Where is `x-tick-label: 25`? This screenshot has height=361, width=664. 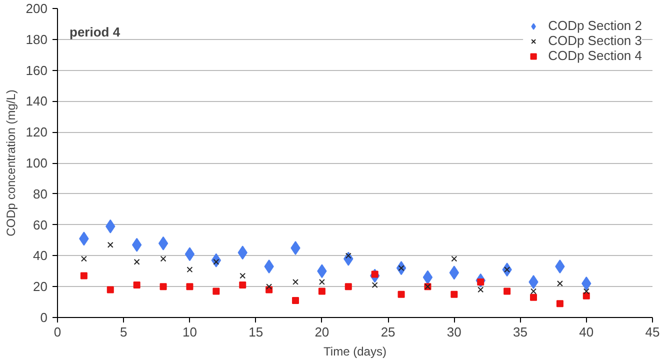
x-tick-label: 25 is located at coordinates (388, 332).